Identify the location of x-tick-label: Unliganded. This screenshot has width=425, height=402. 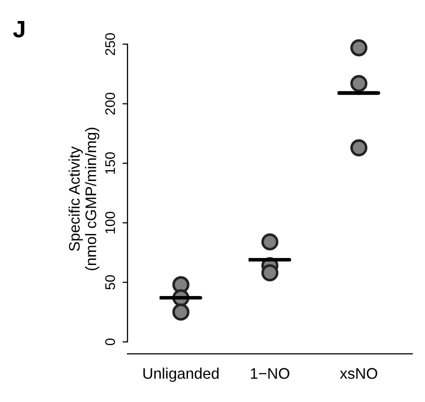
(181, 375).